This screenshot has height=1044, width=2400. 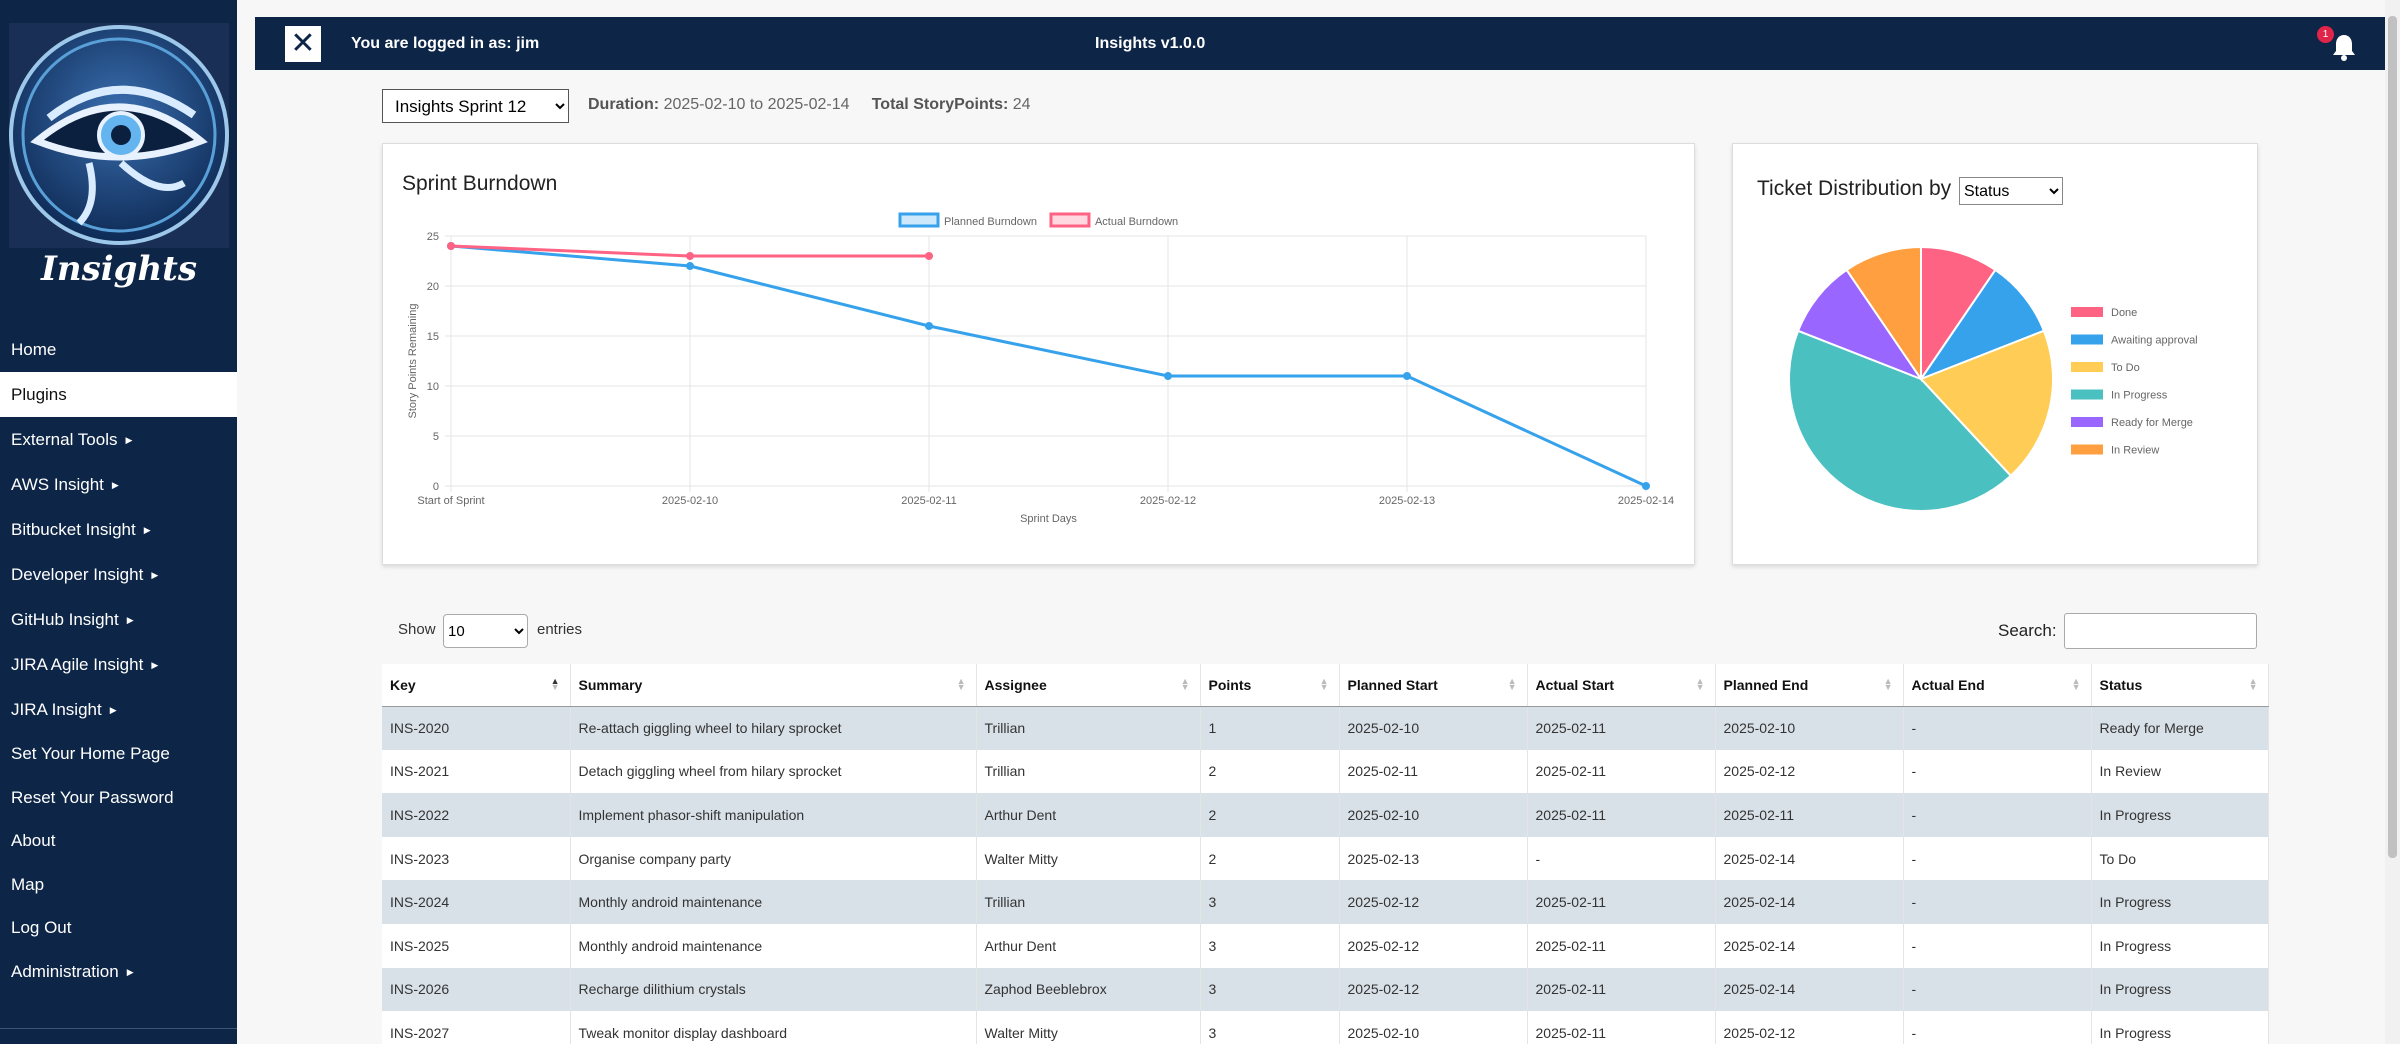 I want to click on sidebar-item-about: About, so click(x=118, y=841).